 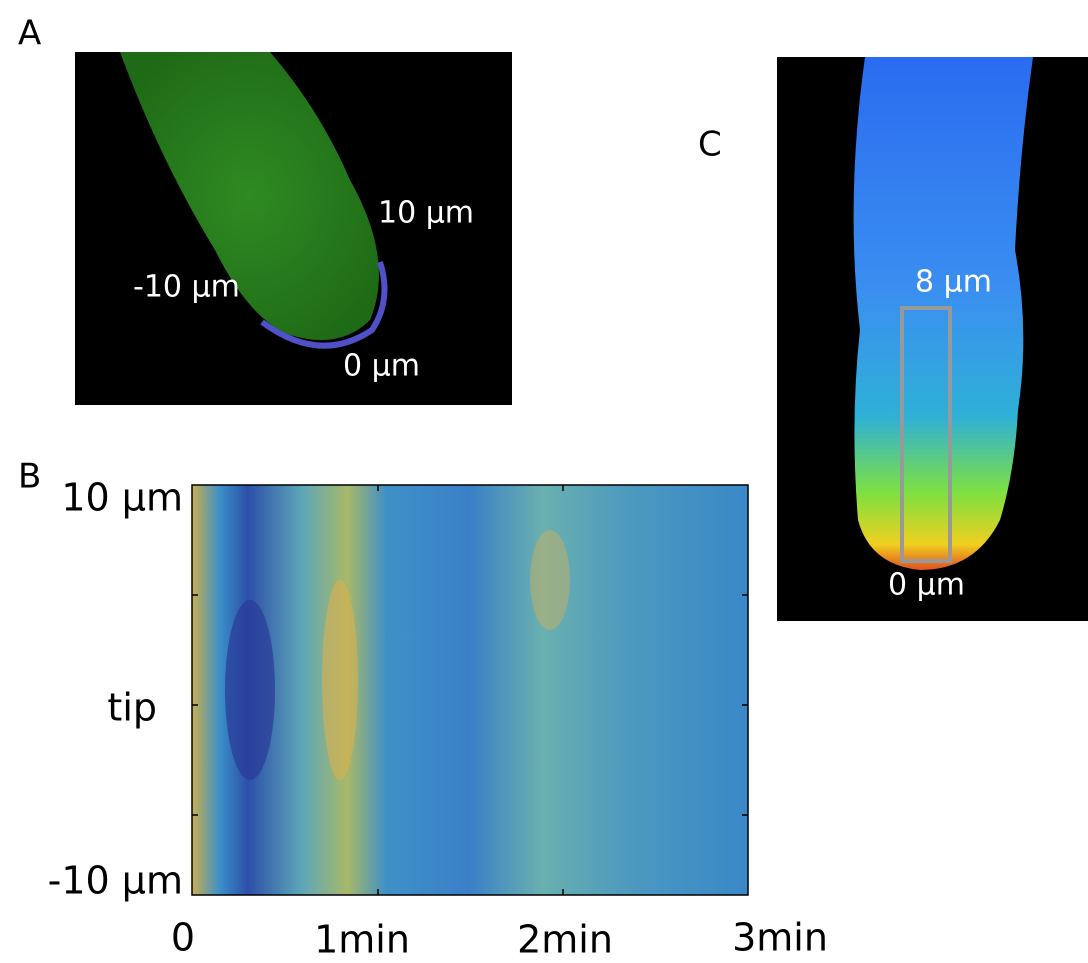 I want to click on panel-label: B, so click(x=29, y=477).